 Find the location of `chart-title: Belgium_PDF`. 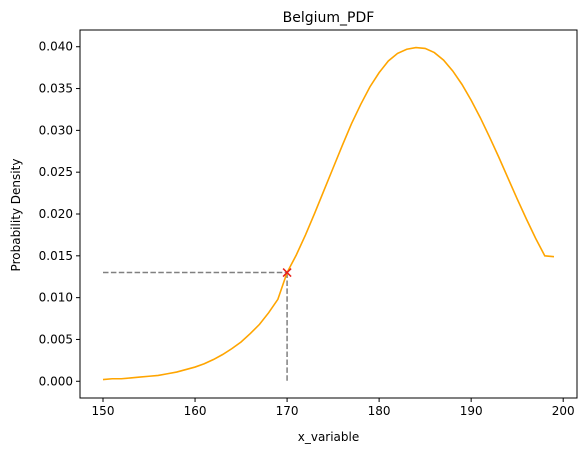

chart-title: Belgium_PDF is located at coordinates (329, 18).